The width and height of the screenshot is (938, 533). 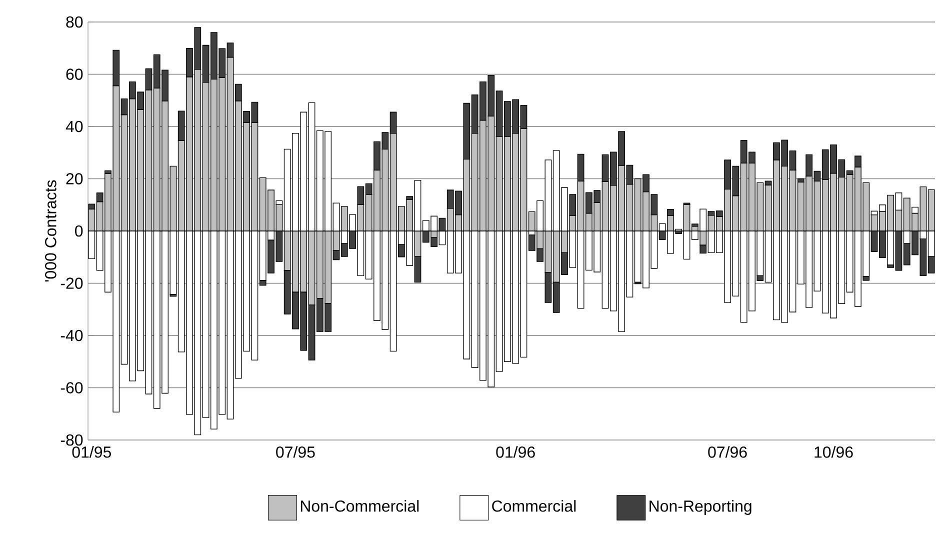 I want to click on x-tick-label: 07/95, so click(x=295, y=452).